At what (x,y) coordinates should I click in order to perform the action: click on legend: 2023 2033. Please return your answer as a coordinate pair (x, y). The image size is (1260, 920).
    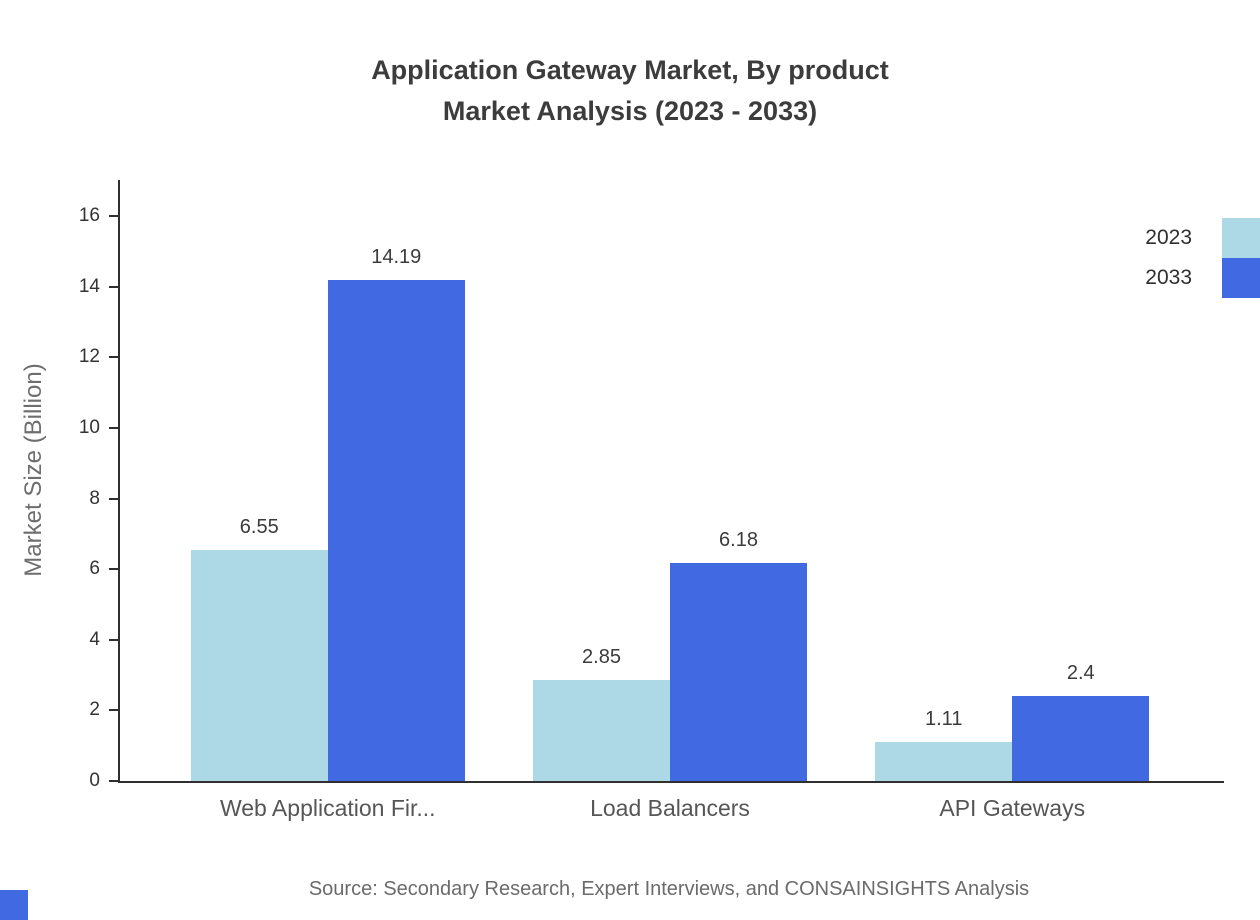
    Looking at the image, I should click on (1202, 258).